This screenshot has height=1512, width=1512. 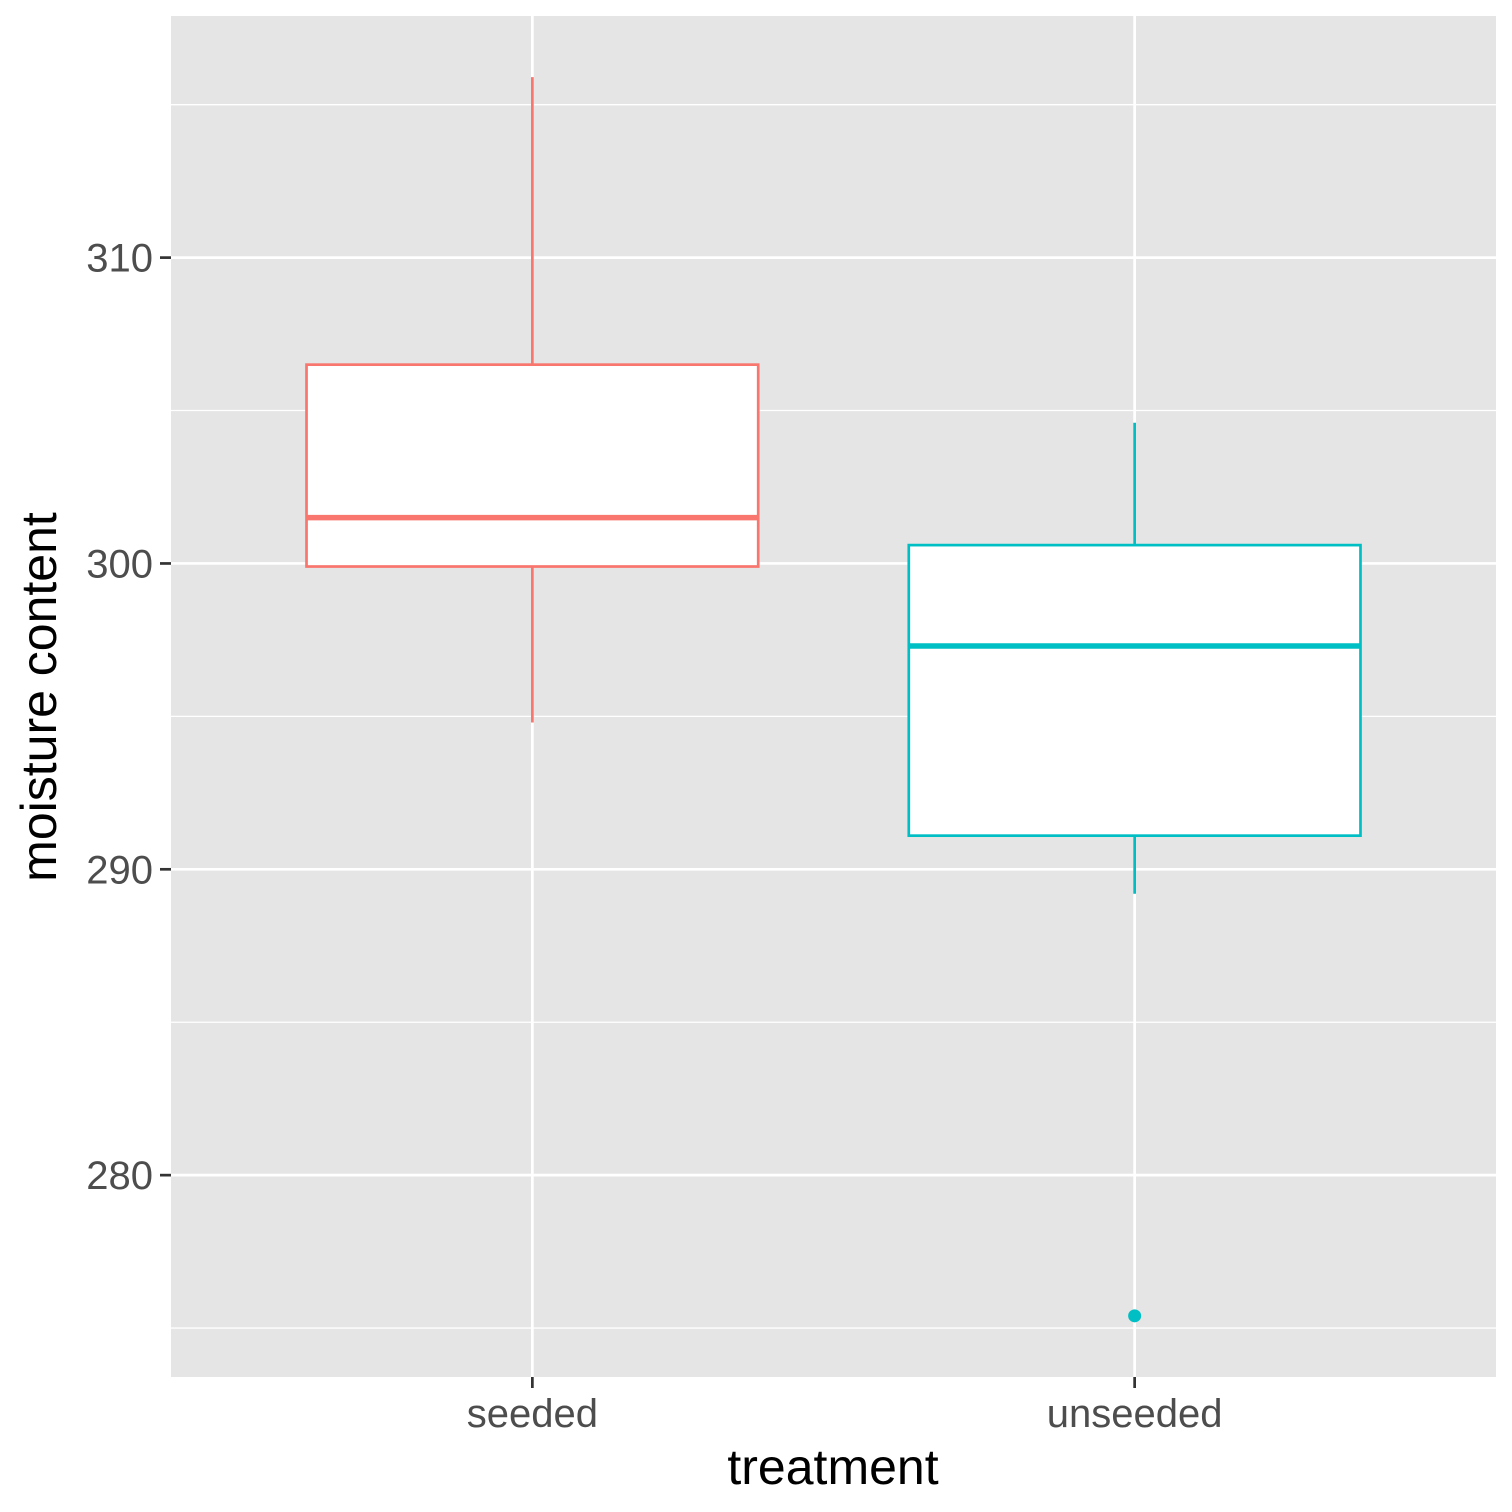 I want to click on y-axis-title: moisture content, so click(x=39, y=697).